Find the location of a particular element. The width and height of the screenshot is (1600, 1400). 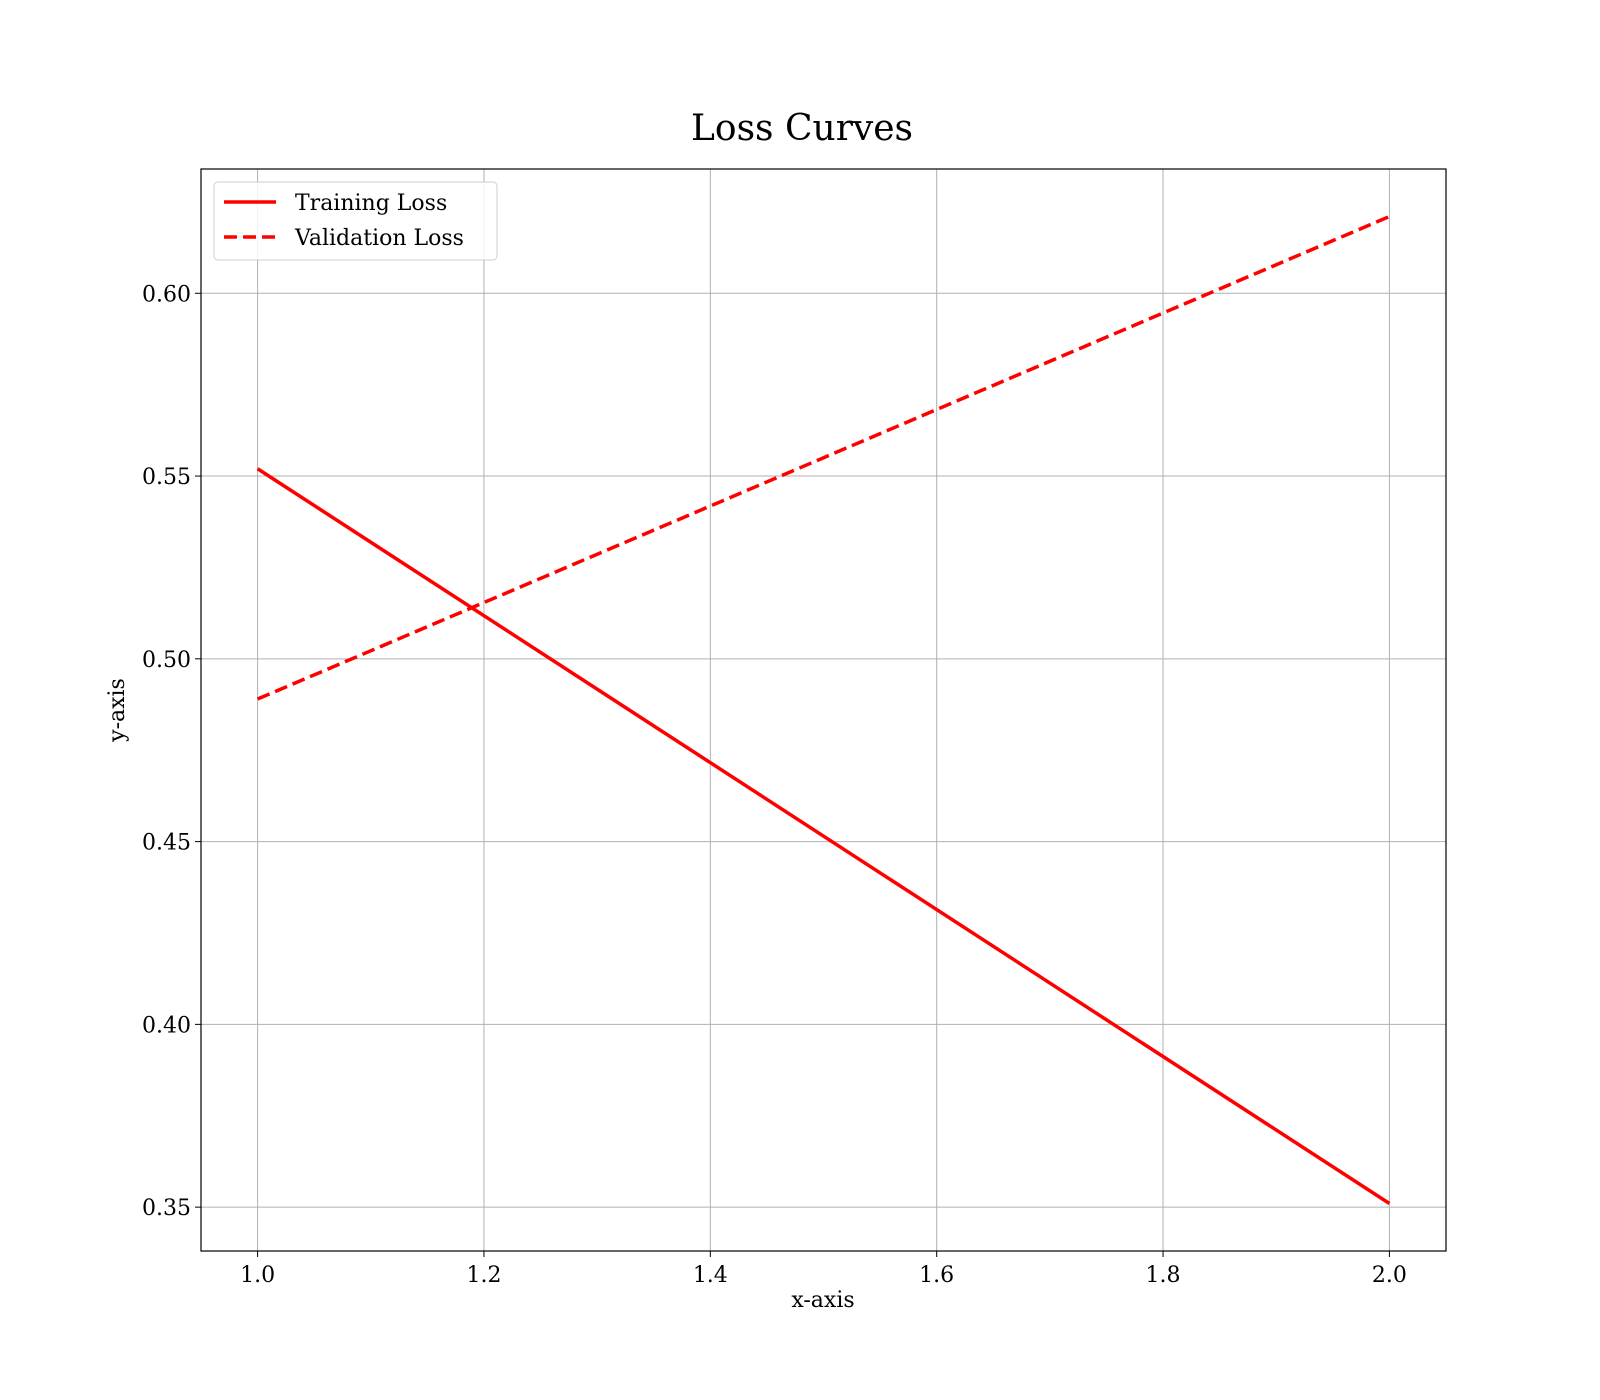

x-tick-label: 1.4 is located at coordinates (710, 1275).